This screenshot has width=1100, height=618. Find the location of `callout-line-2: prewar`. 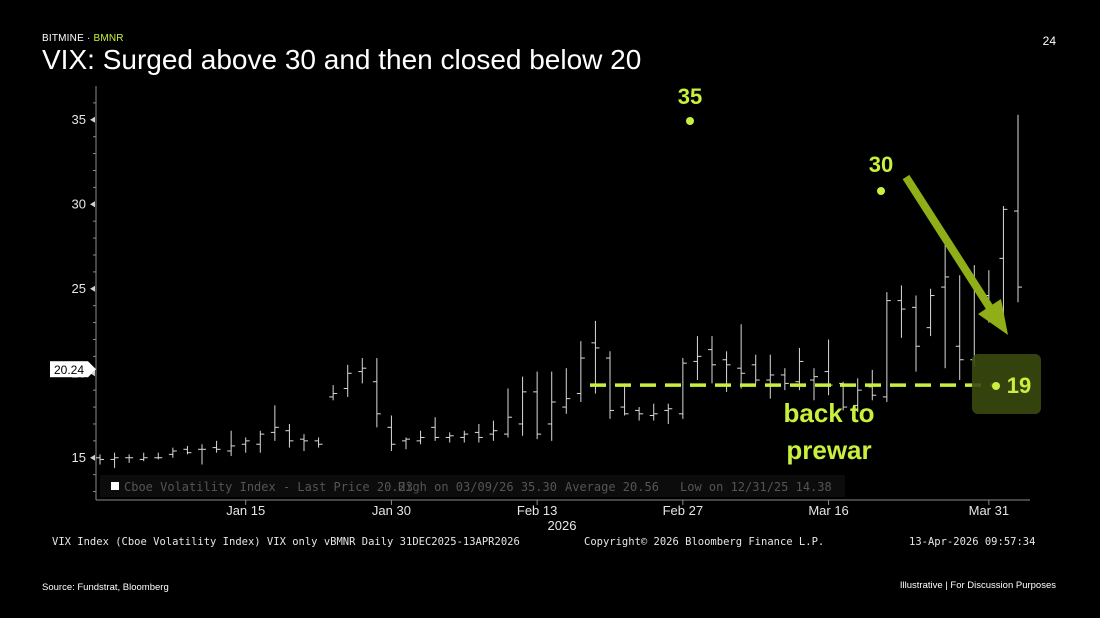

callout-line-2: prewar is located at coordinates (828, 450).